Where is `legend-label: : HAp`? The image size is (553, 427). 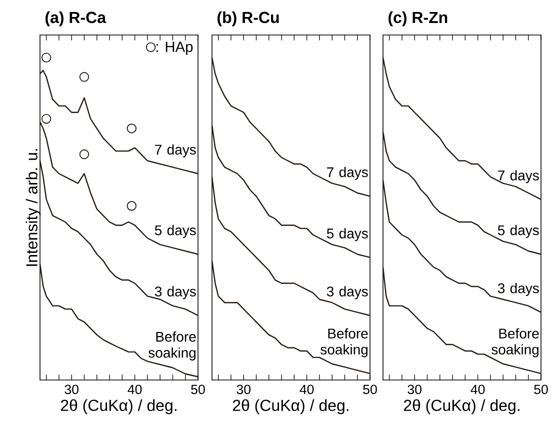
legend-label: : HAp is located at coordinates (174, 48).